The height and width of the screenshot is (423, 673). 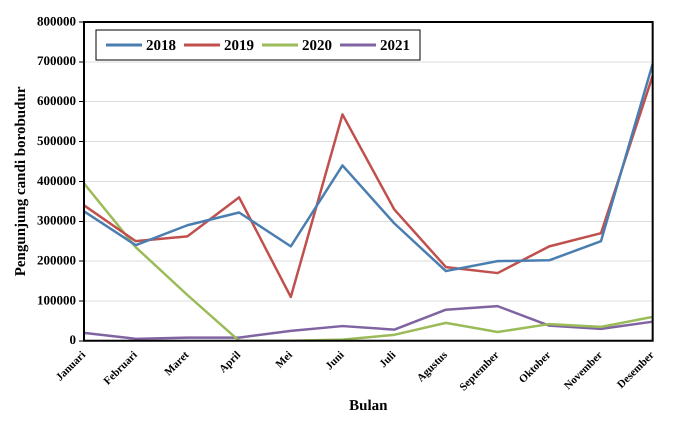 I want to click on x-axis-title: Bulan, so click(x=368, y=406).